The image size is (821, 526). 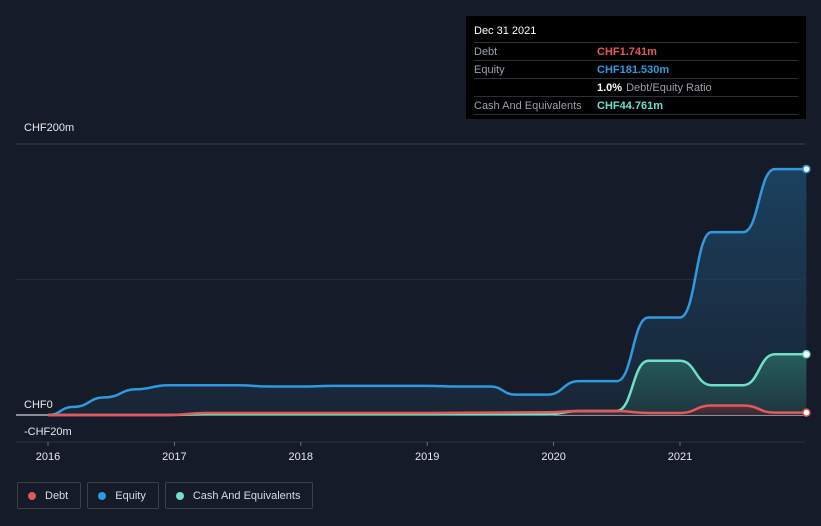 What do you see at coordinates (49, 128) in the screenshot?
I see `y-tick-label-0: CHF200m` at bounding box center [49, 128].